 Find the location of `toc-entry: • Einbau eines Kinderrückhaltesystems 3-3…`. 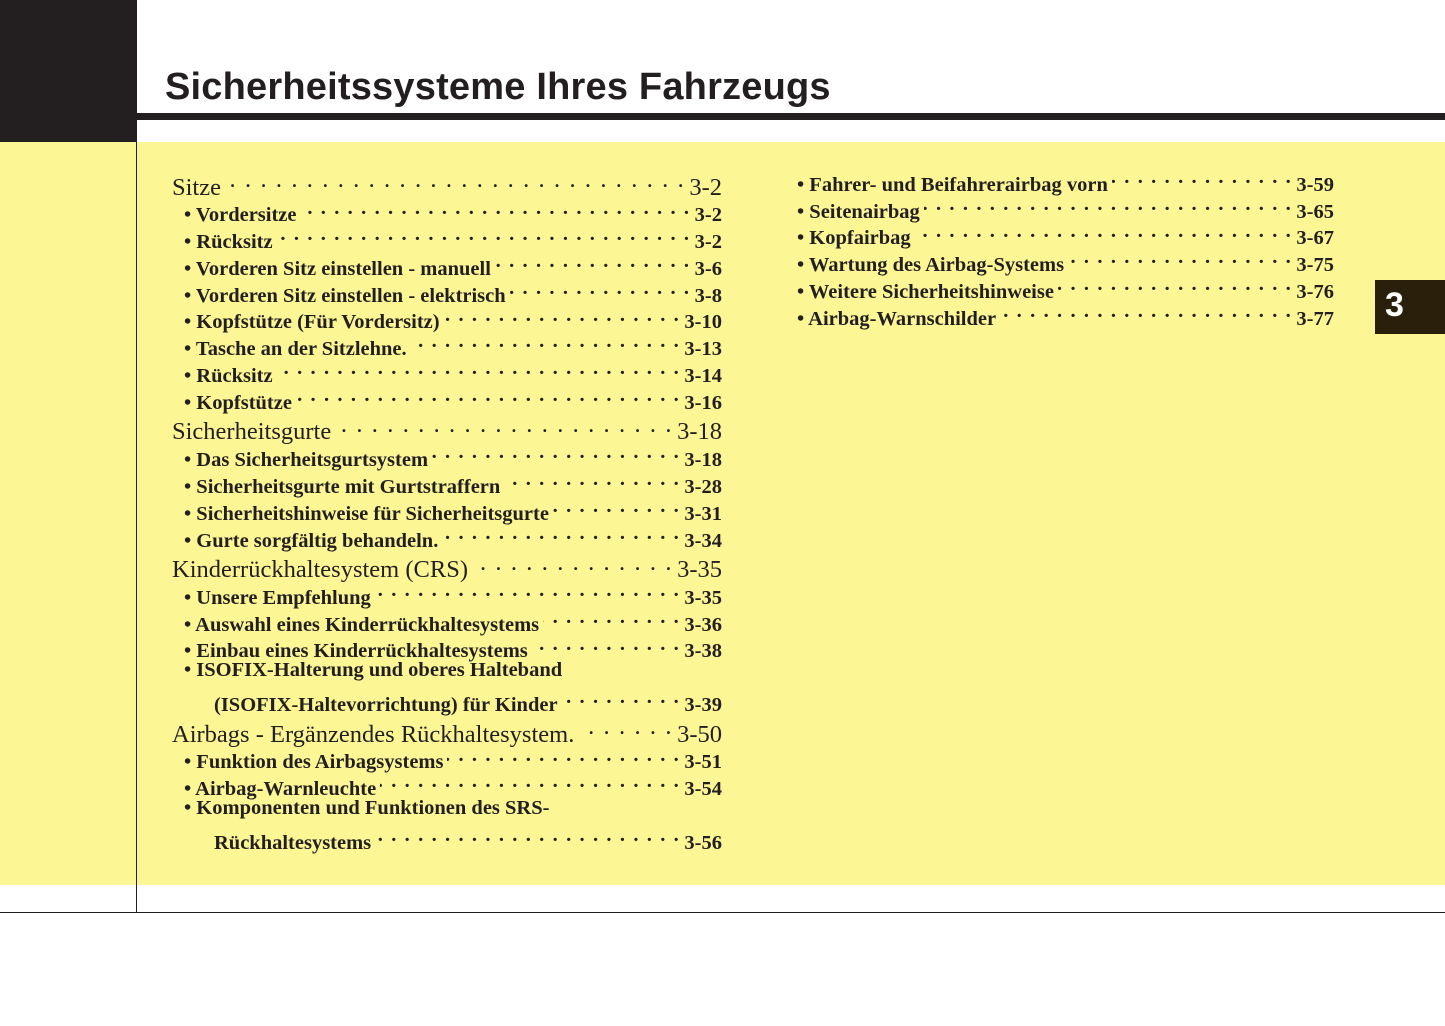

toc-entry: • Einbau eines Kinderrückhaltesystems 3-3… is located at coordinates (447, 647).